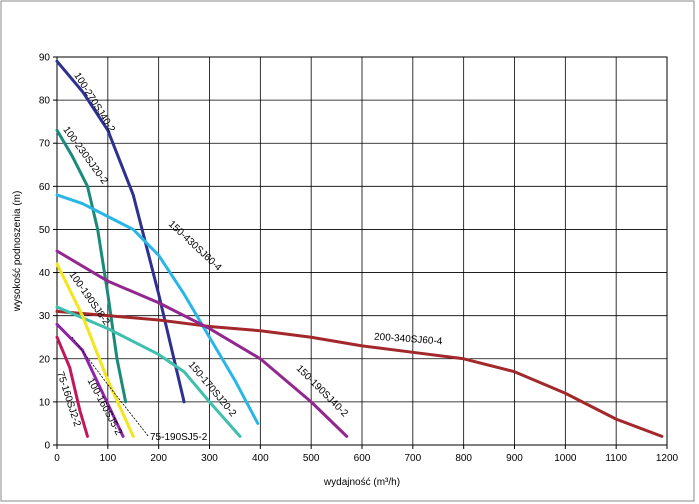 The height and width of the screenshot is (504, 699). Describe the element at coordinates (45, 359) in the screenshot. I see `y-tick-label: 20` at that location.